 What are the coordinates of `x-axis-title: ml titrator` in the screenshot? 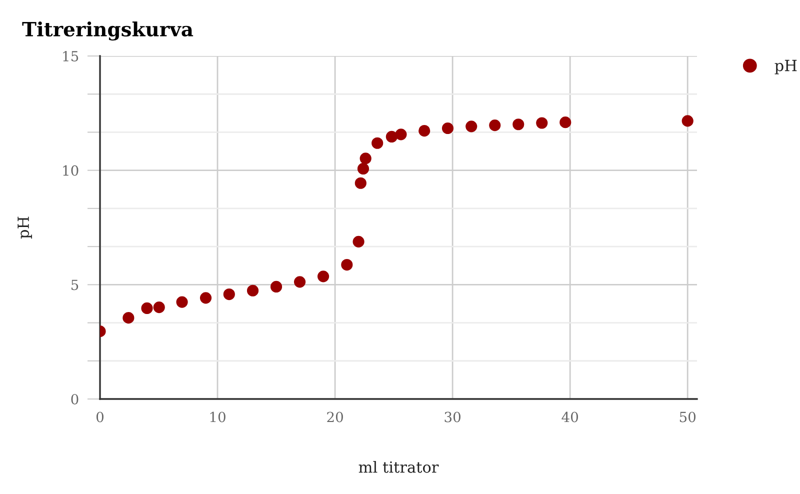 It's located at (398, 467).